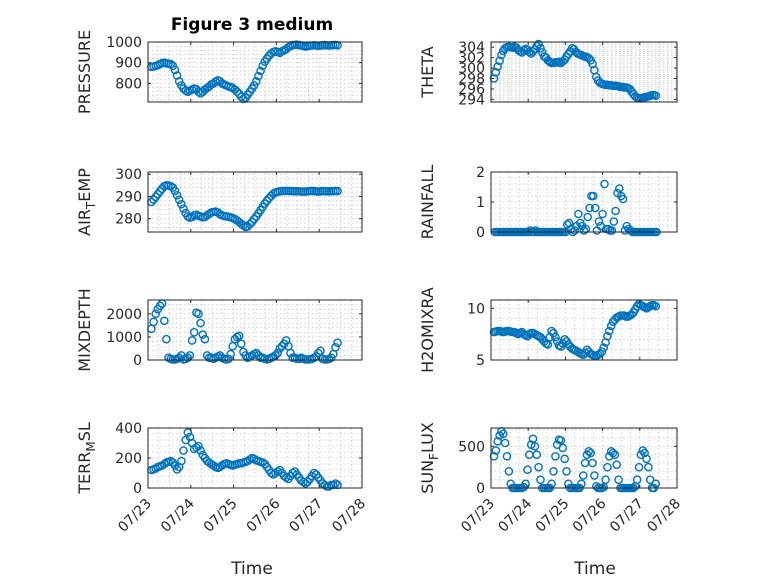 The height and width of the screenshot is (583, 778). What do you see at coordinates (480, 173) in the screenshot?
I see `y-tick-label: 2` at bounding box center [480, 173].